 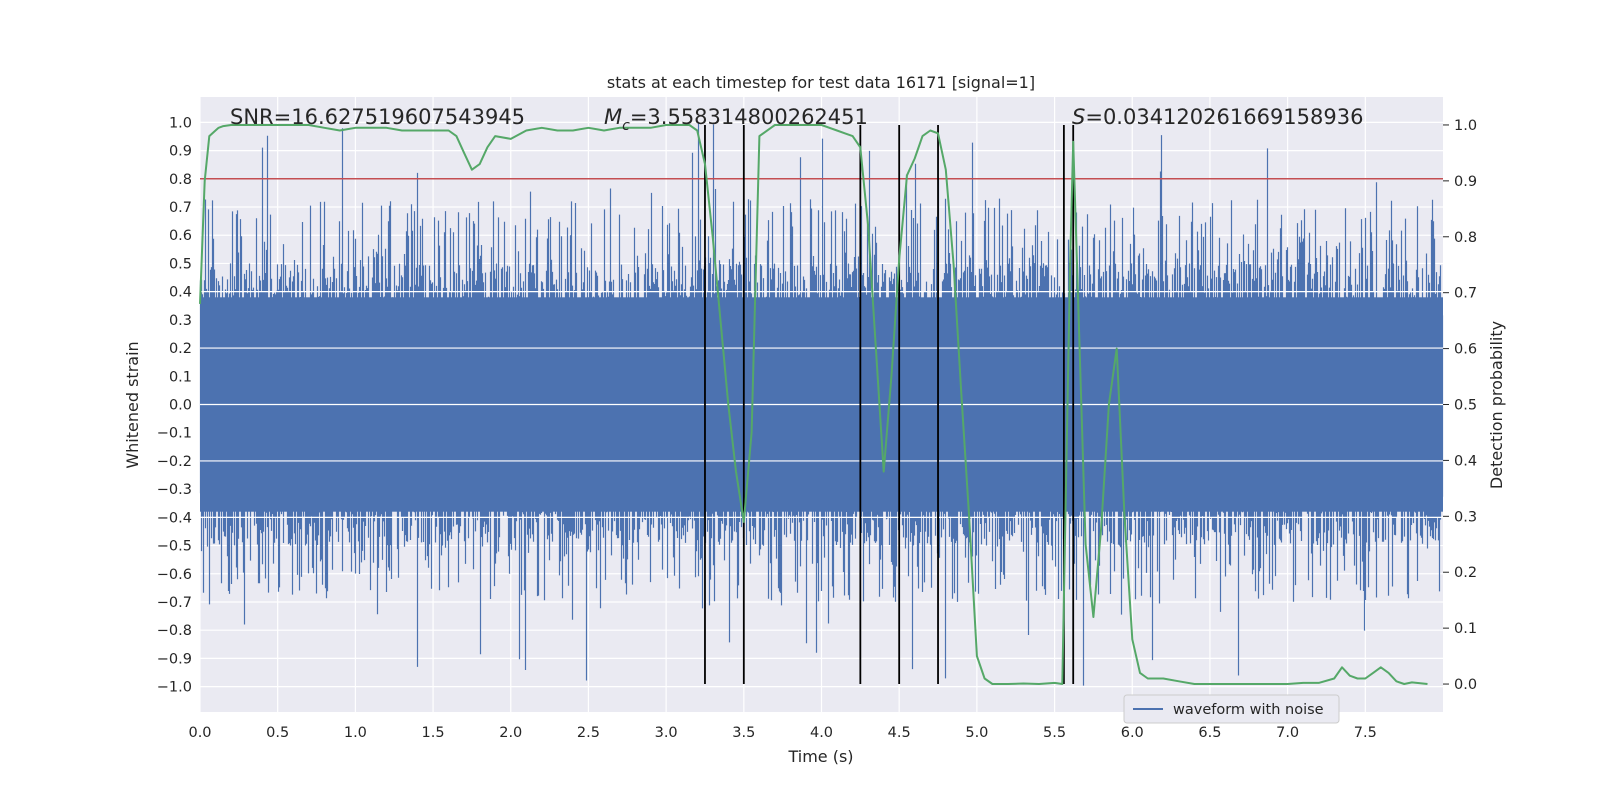 What do you see at coordinates (174, 547) in the screenshot?
I see `left-tick-label: −0.5` at bounding box center [174, 547].